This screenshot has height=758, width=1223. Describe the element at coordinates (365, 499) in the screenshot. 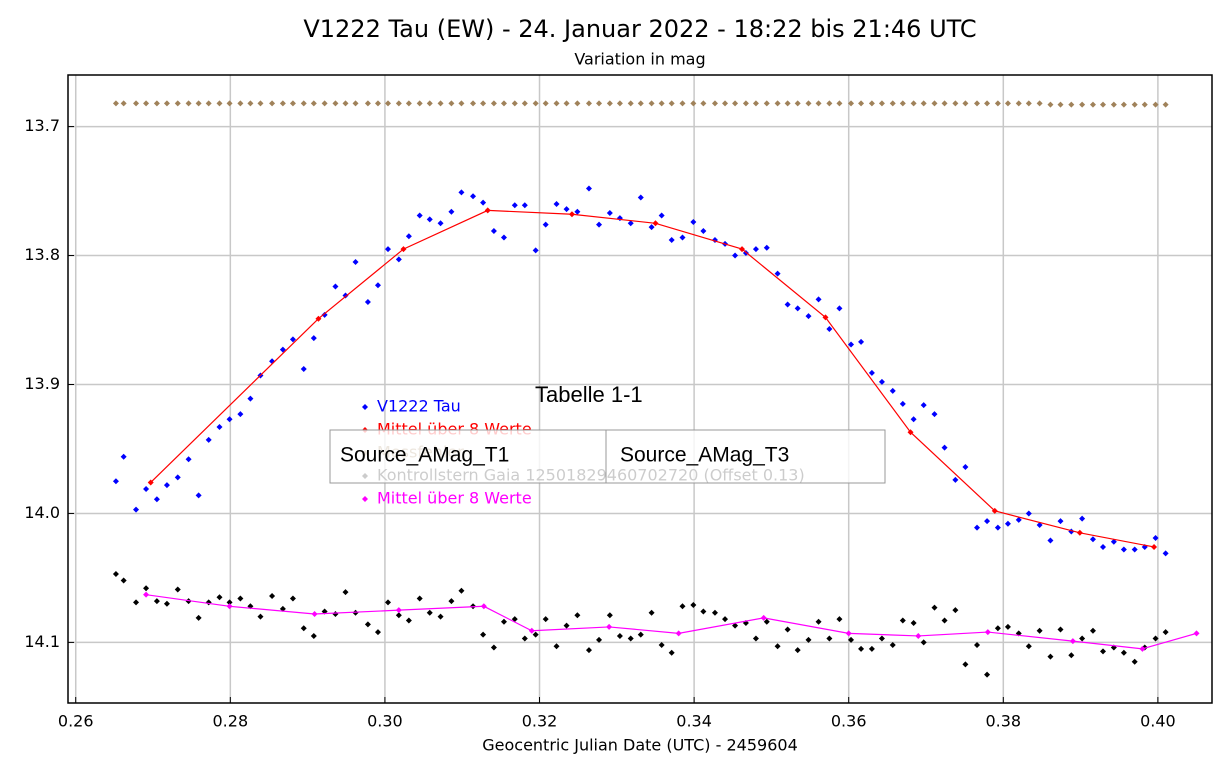

I see `legend-marker` at that location.